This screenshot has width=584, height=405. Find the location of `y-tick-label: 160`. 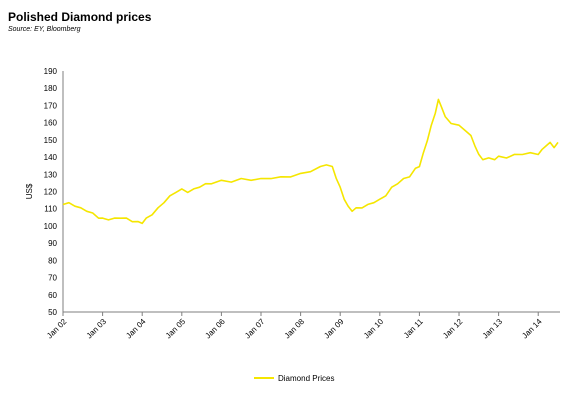

y-tick-label: 160 is located at coordinates (51, 123).